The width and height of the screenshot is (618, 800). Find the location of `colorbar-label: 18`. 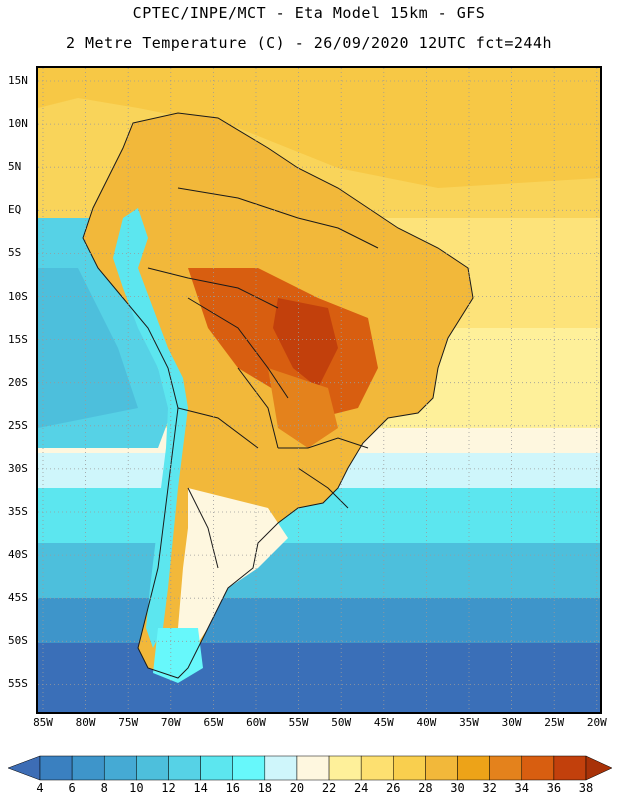

colorbar-label: 18 is located at coordinates (265, 788).